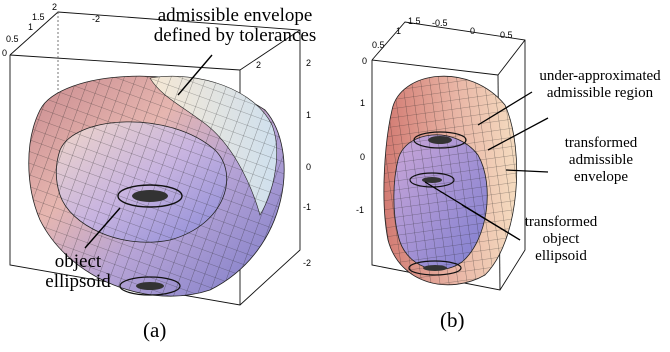 The image size is (670, 352). What do you see at coordinates (506, 35) in the screenshot?
I see `tick-b-top-3: 0.5` at bounding box center [506, 35].